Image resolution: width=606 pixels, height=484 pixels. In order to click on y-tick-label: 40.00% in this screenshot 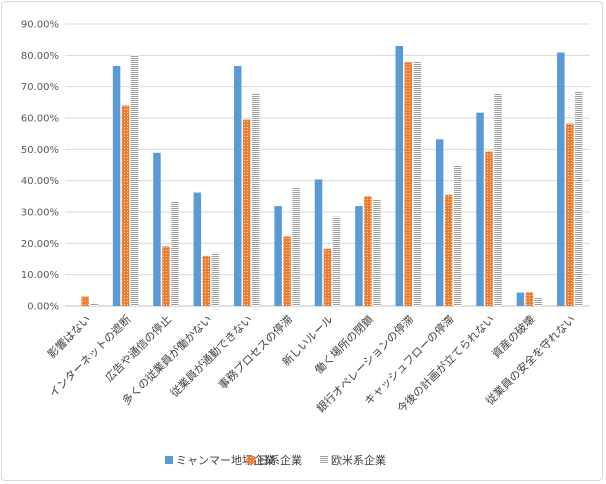, I will do `click(40, 181)`.